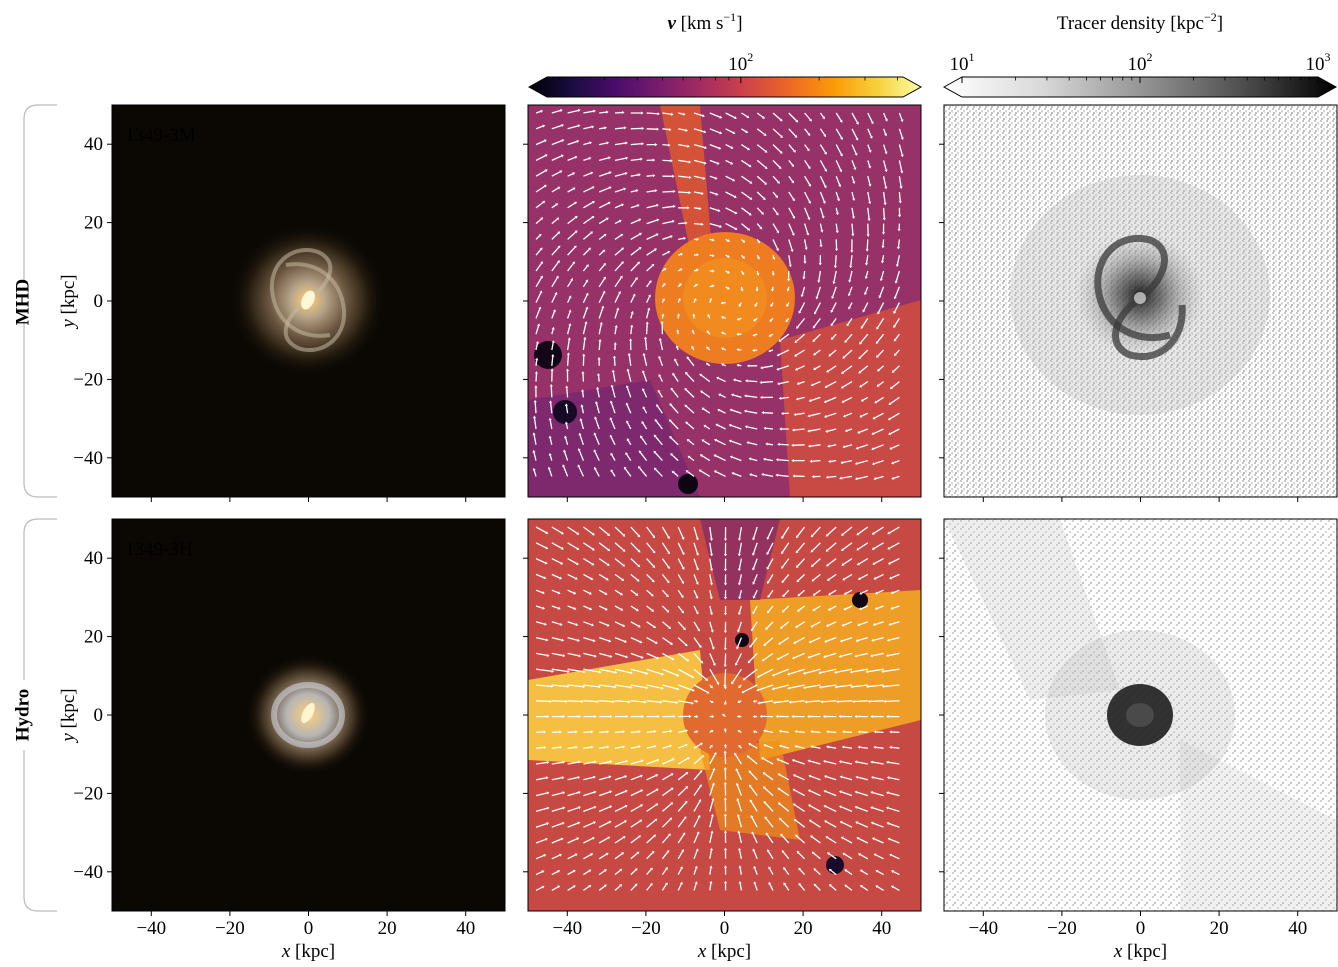 The image size is (1338, 967). Describe the element at coordinates (88, 872) in the screenshot. I see `y-tick-label: −40` at that location.